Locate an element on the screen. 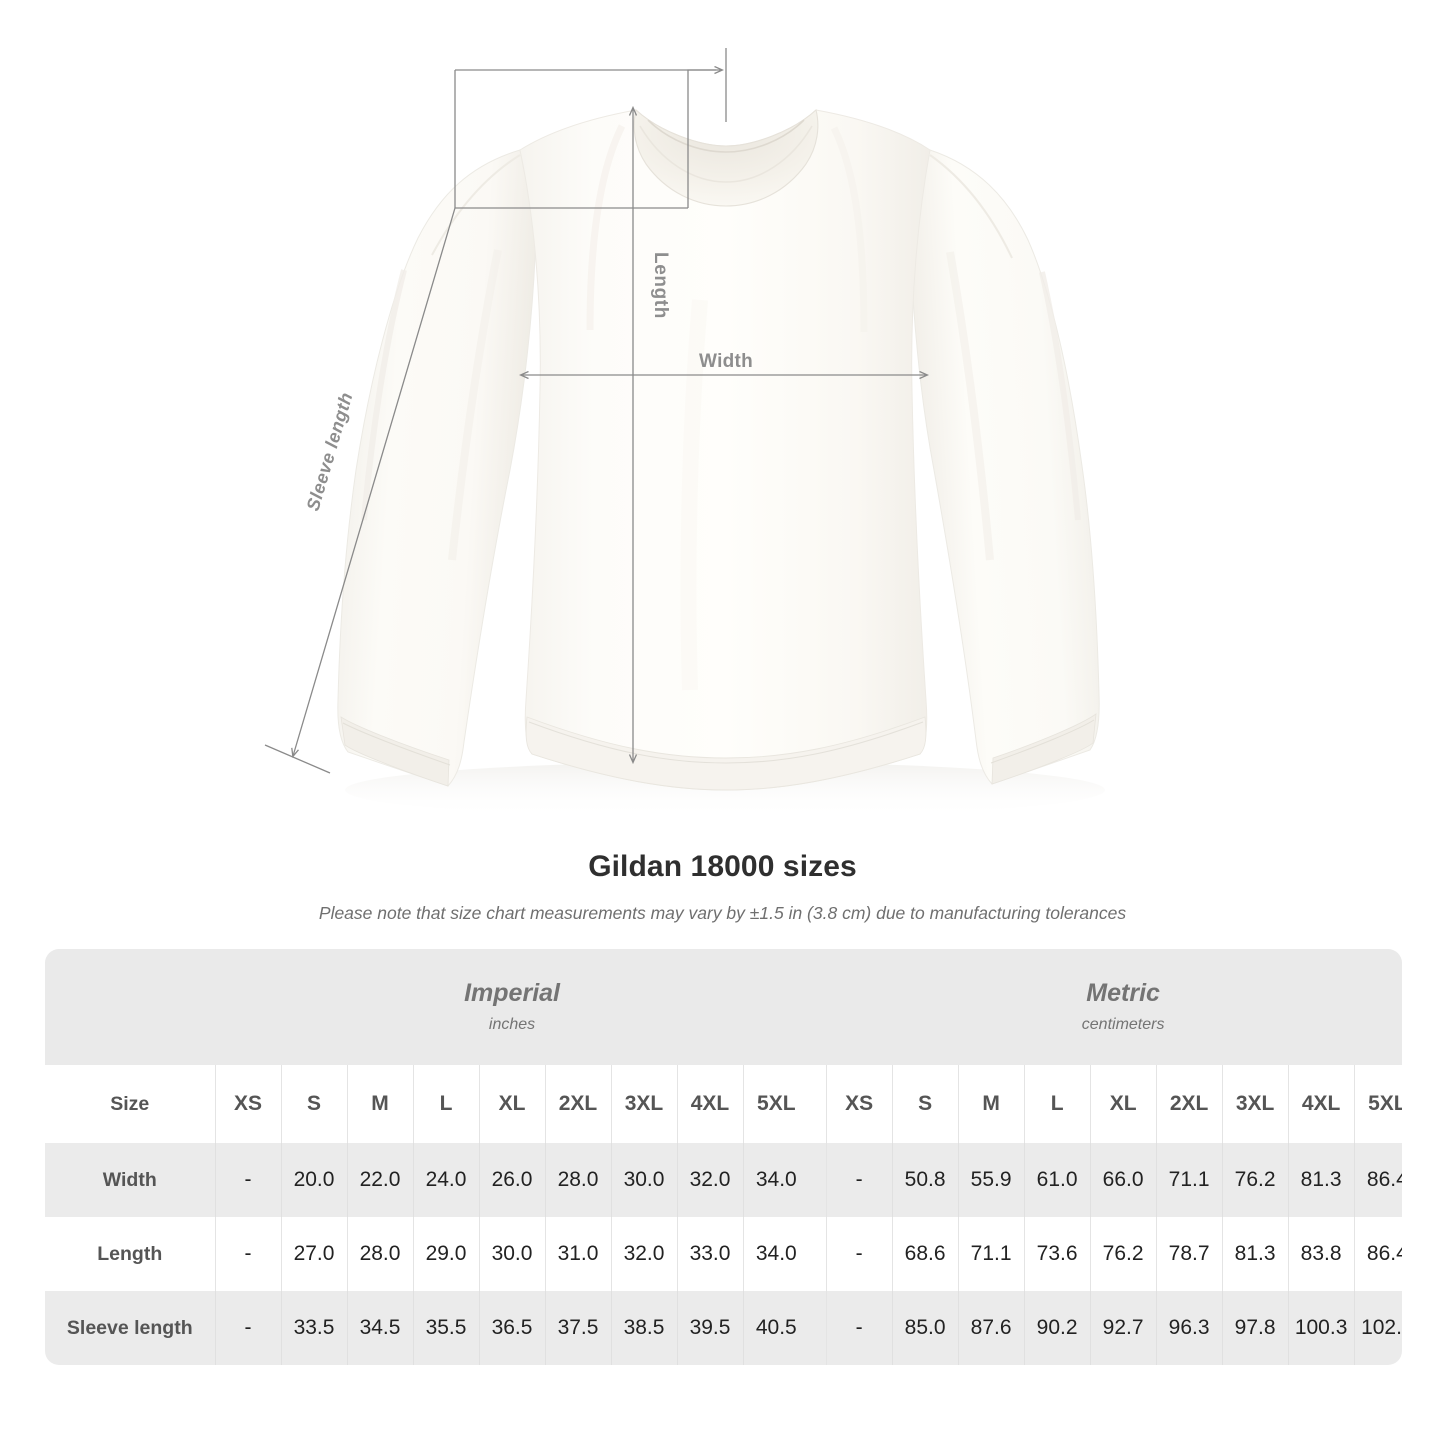 This screenshot has width=1445, height=1445. cell-length-metric-2xl: 78.7 is located at coordinates (1189, 1254).